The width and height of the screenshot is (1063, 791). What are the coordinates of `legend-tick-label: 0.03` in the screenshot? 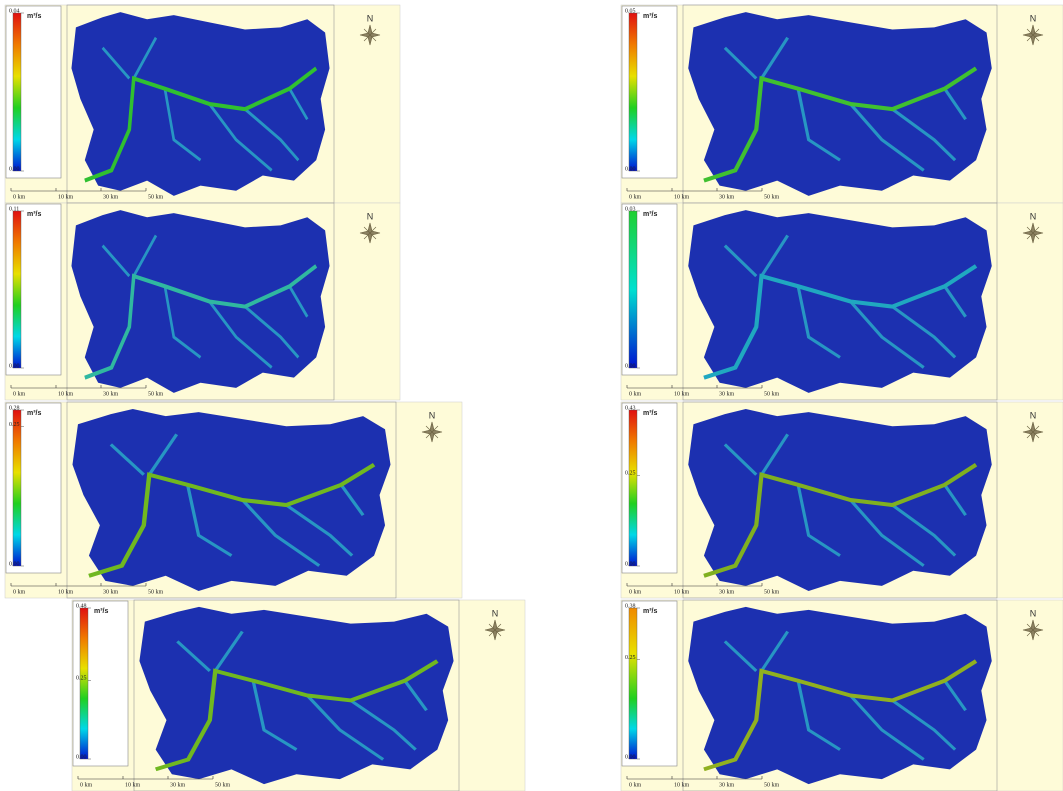 It's located at (630, 209).